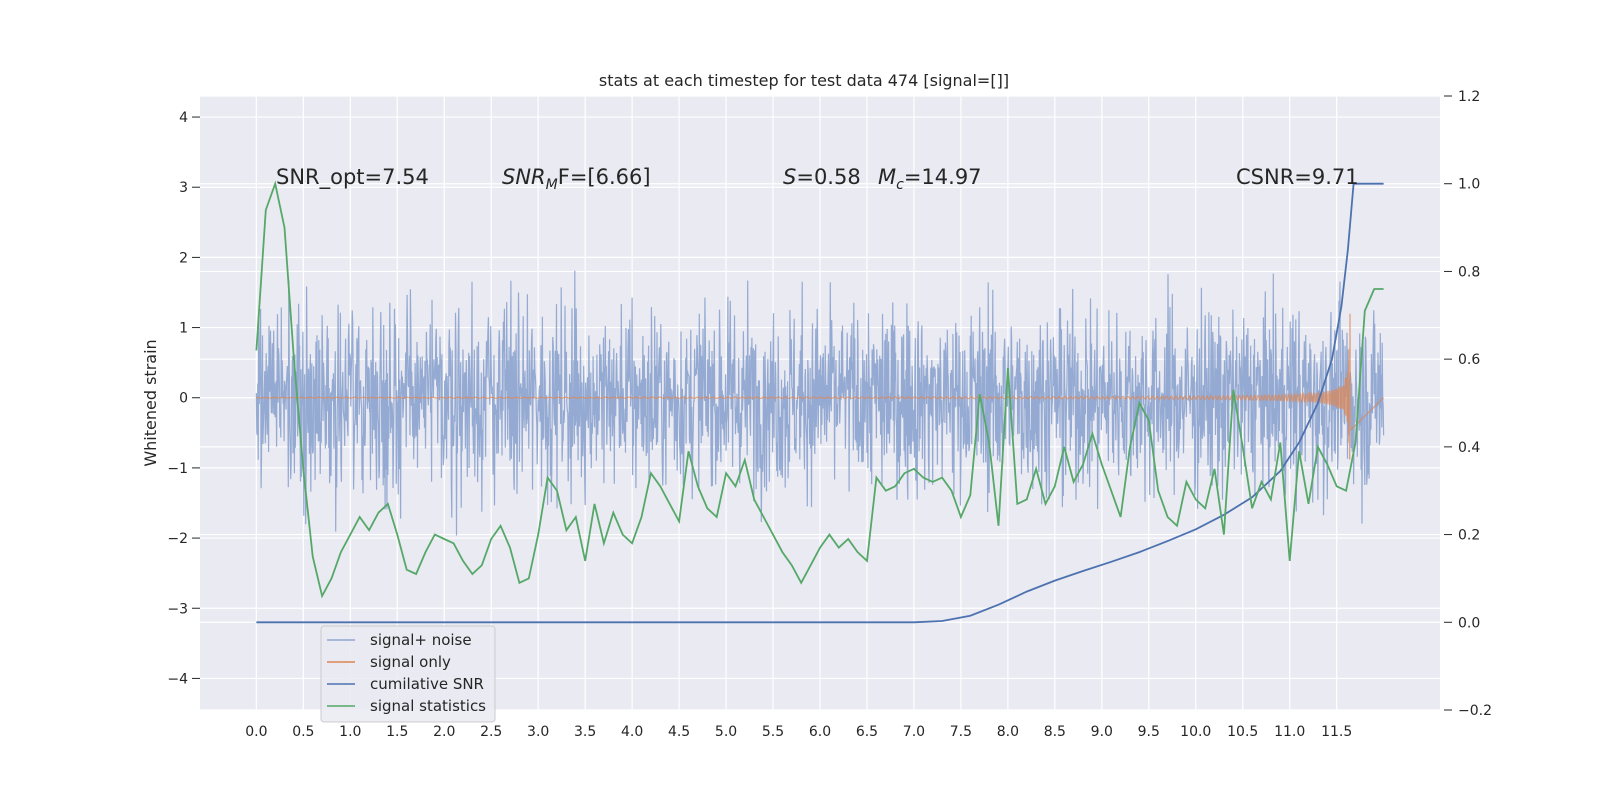 The height and width of the screenshot is (800, 1600). What do you see at coordinates (604, 177) in the screenshot?
I see `annotation-snr-mf-value: F=[6.66]` at bounding box center [604, 177].